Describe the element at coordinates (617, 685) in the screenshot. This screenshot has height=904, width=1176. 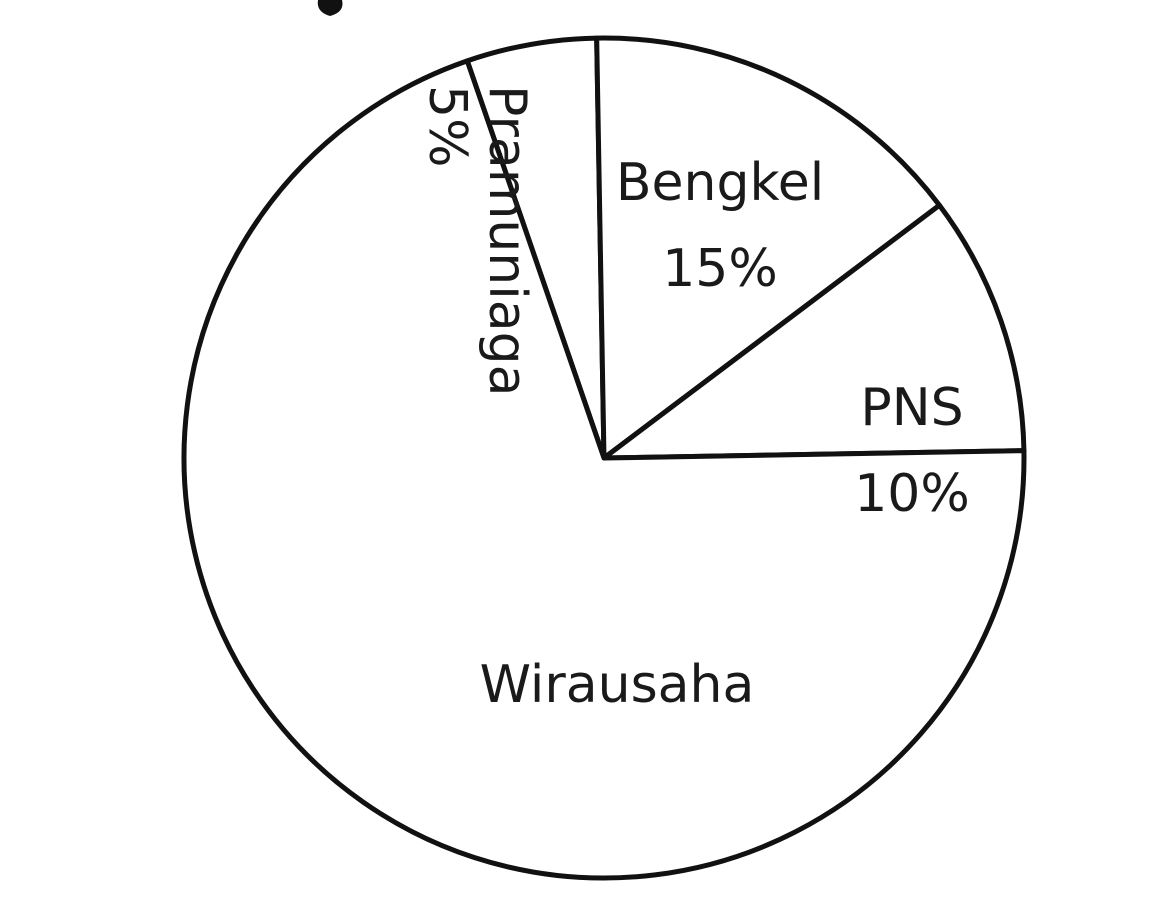
I see `slice-label-wirausaha: Wirausaha` at that location.